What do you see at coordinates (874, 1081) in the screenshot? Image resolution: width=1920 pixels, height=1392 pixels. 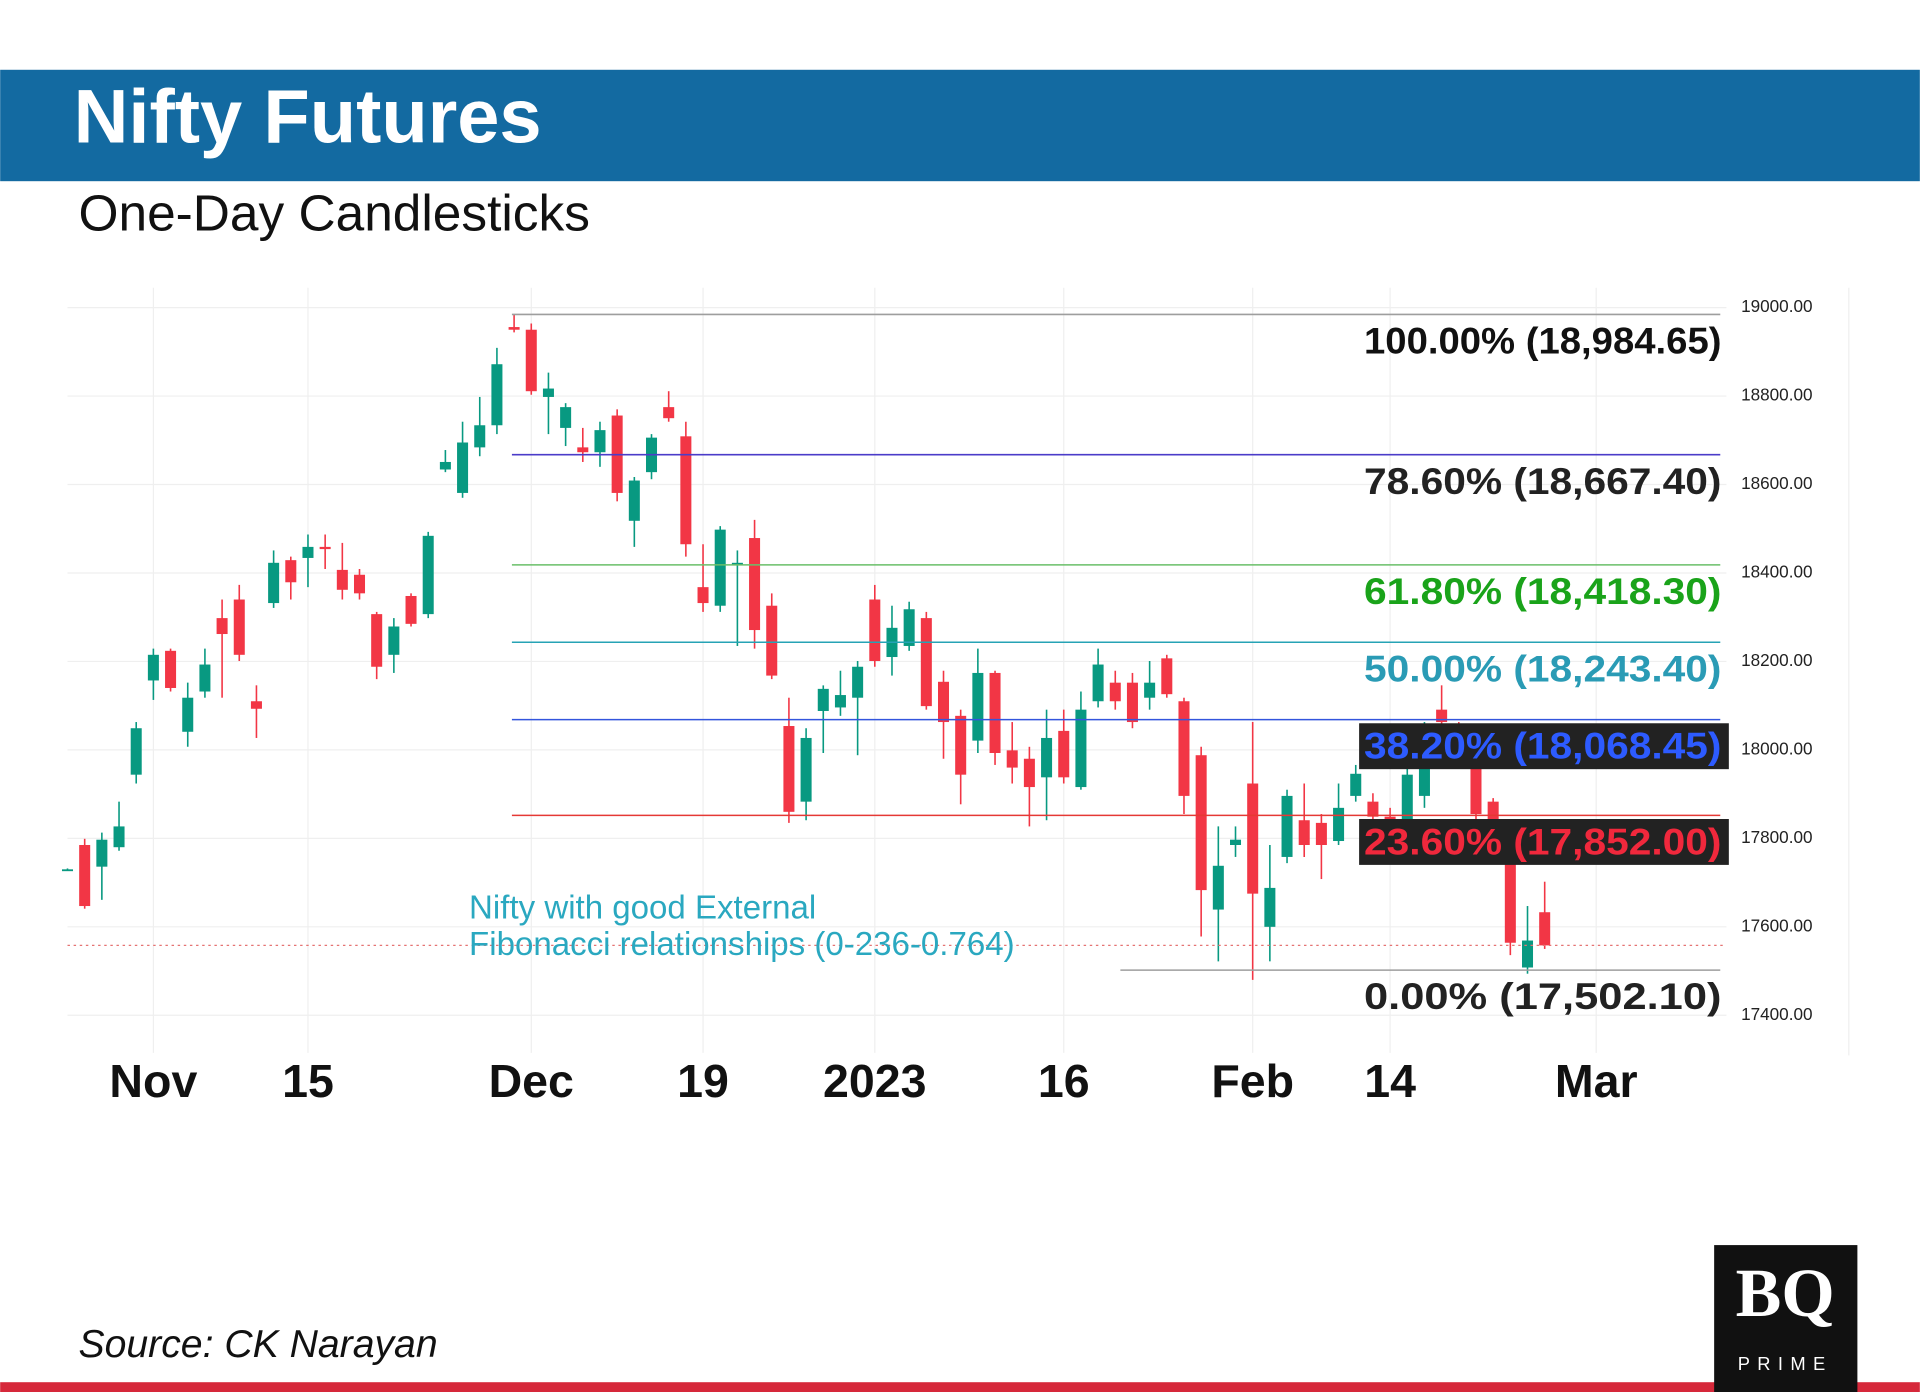 I see `x-tick-label: 2023` at bounding box center [874, 1081].